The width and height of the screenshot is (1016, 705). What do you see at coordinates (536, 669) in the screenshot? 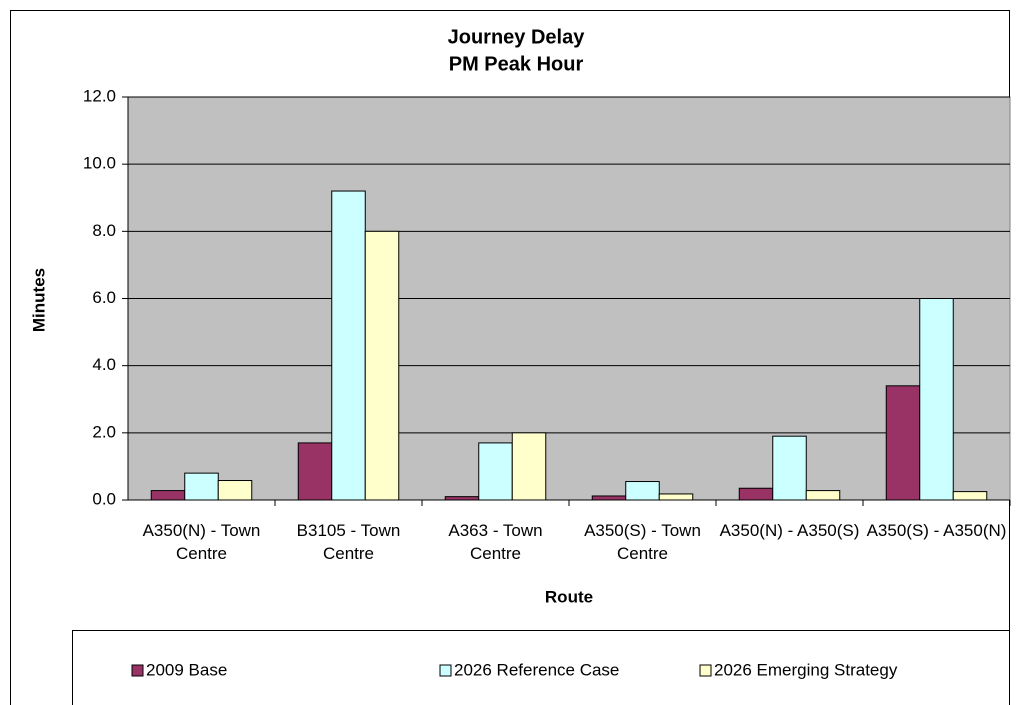
I see `legend-label: 2026 Reference Case` at bounding box center [536, 669].